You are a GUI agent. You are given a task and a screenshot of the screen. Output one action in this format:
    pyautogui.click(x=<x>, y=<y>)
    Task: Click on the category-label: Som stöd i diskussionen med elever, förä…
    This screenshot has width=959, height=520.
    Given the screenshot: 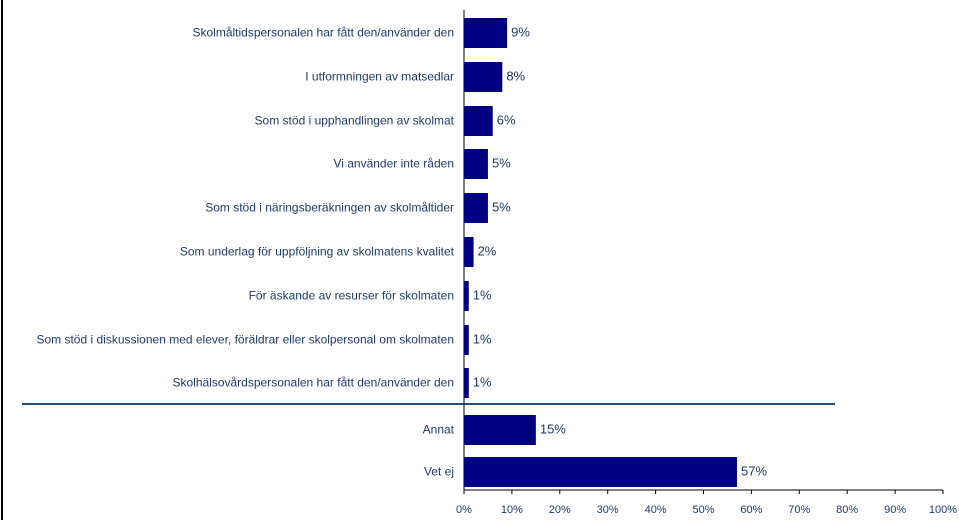 What is the action you would take?
    pyautogui.click(x=245, y=339)
    